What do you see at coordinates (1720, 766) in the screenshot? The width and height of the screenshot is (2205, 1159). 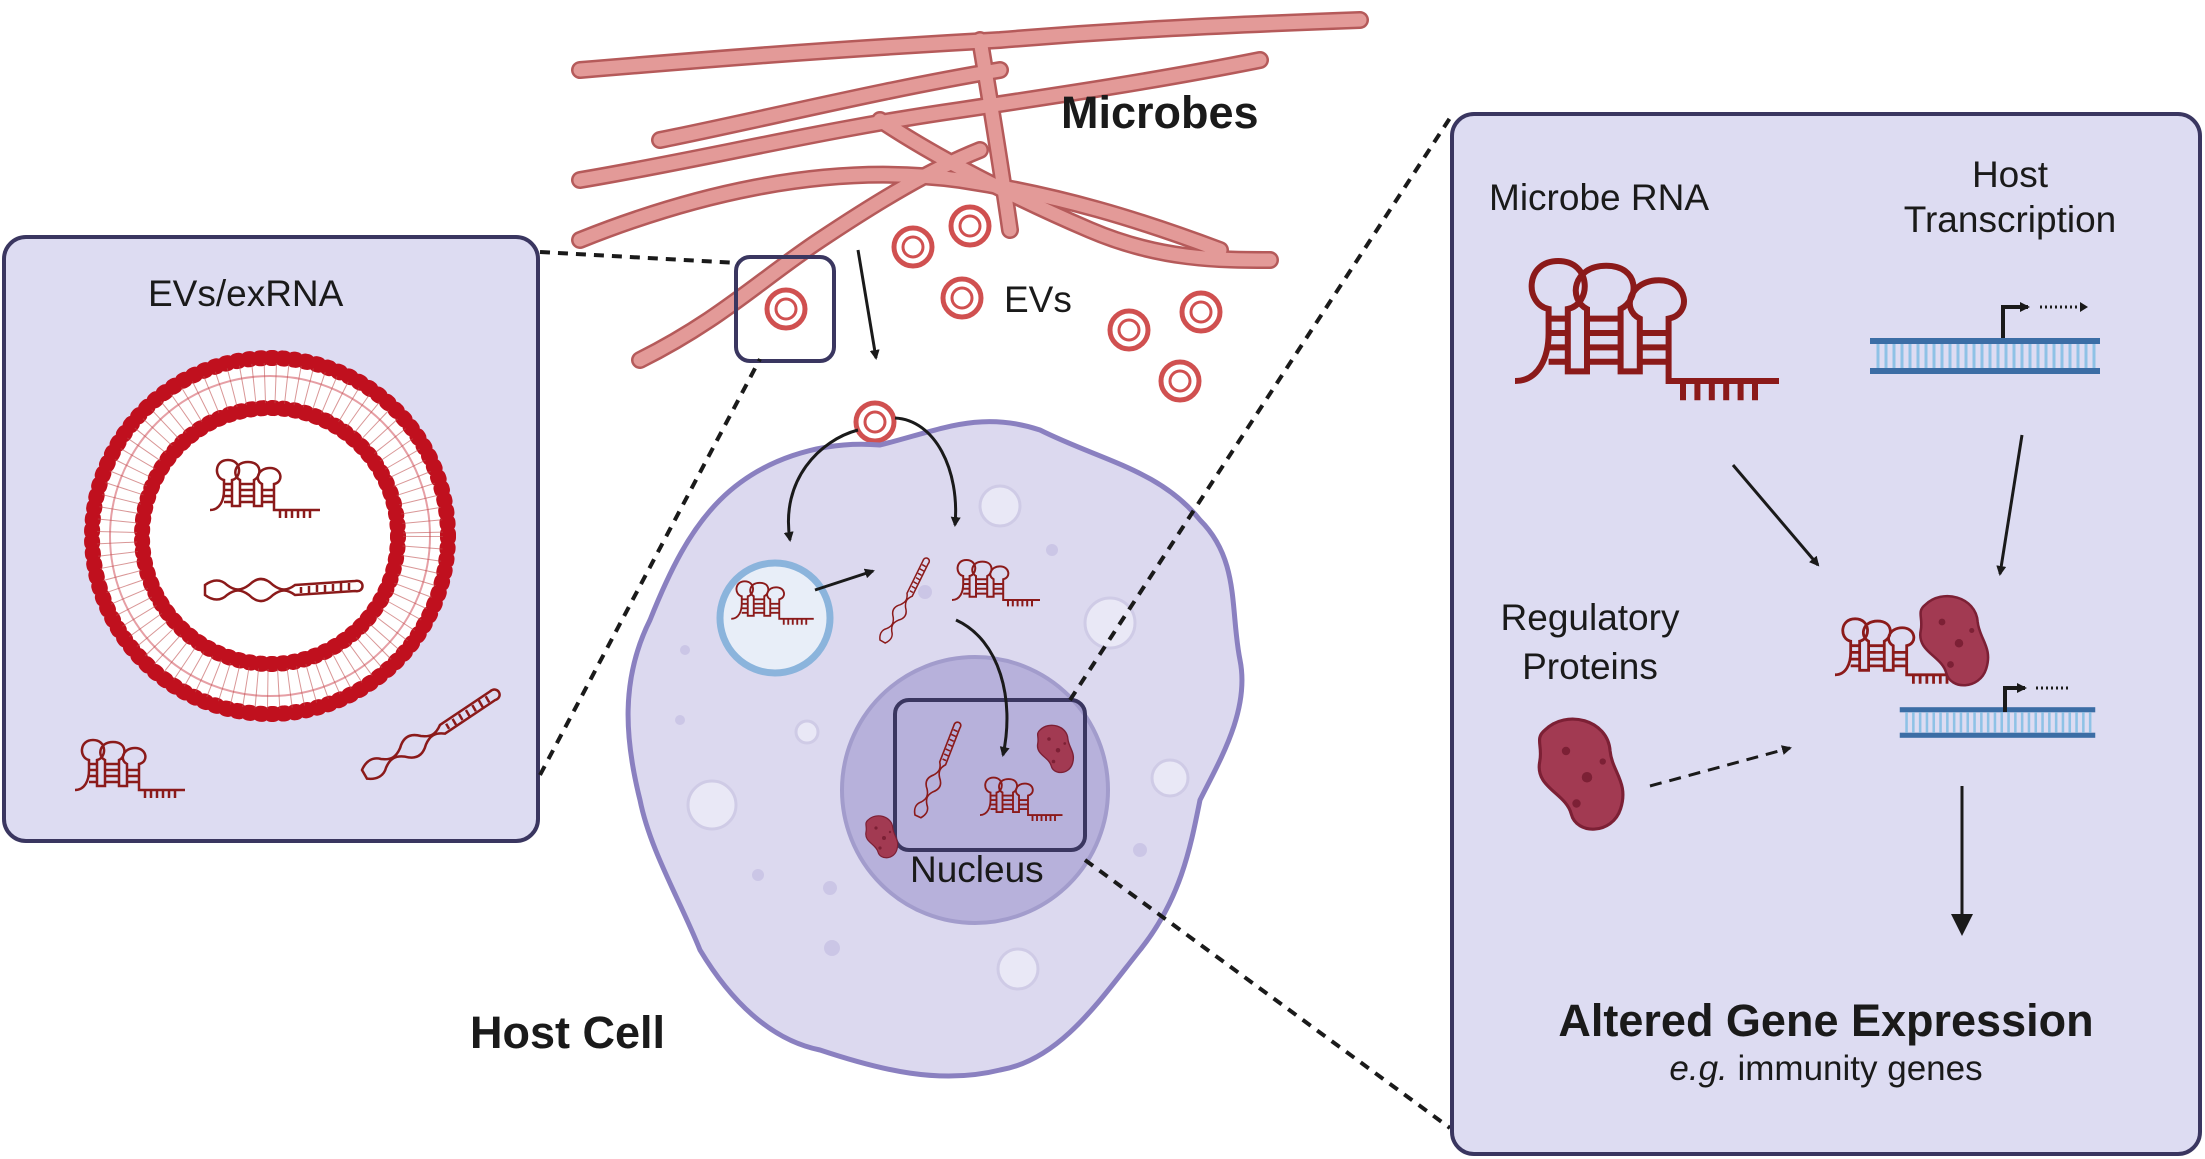 I see `arrow-protein-to-complex` at bounding box center [1720, 766].